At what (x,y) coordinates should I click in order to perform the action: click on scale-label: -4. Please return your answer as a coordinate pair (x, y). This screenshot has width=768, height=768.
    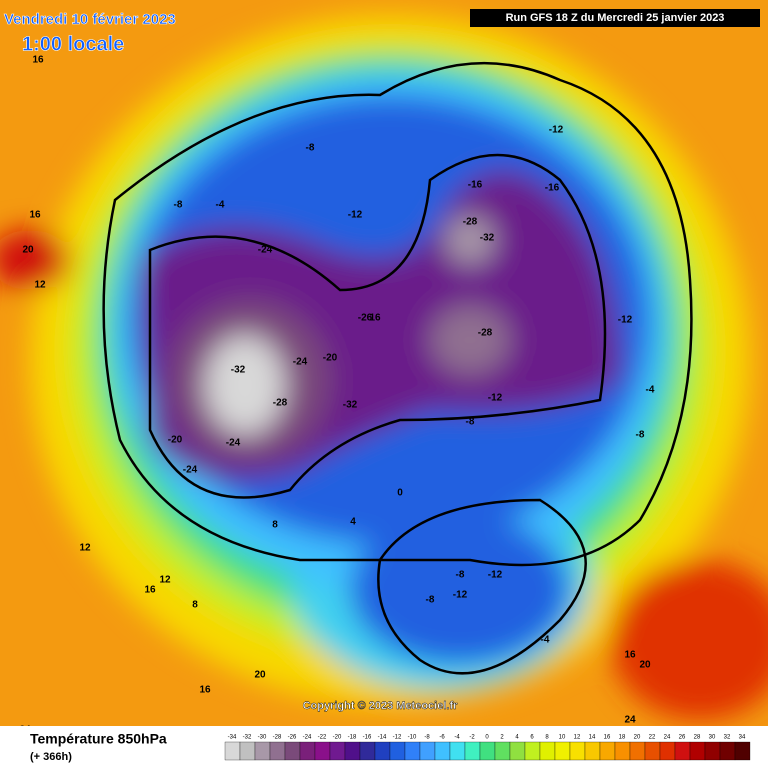
    Looking at the image, I should click on (457, 738).